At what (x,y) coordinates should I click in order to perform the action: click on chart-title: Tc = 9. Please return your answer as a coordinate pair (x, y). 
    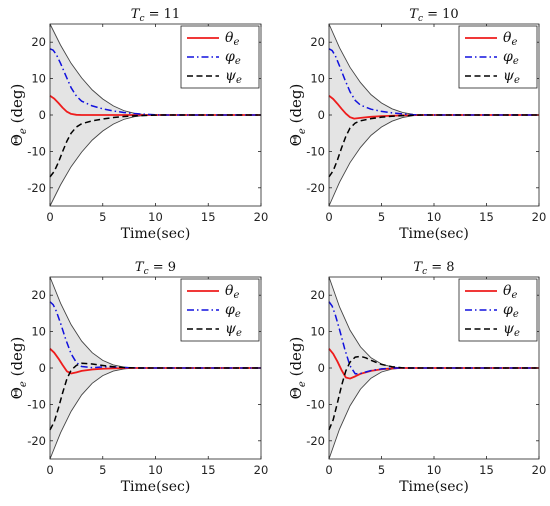
    Looking at the image, I should click on (155, 268).